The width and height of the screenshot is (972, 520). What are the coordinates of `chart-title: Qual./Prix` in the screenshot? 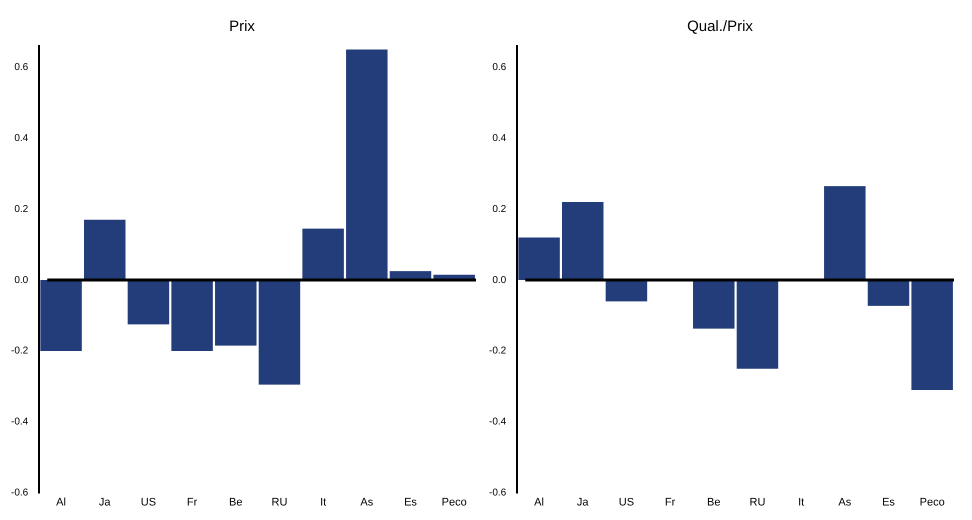 It's located at (720, 27).